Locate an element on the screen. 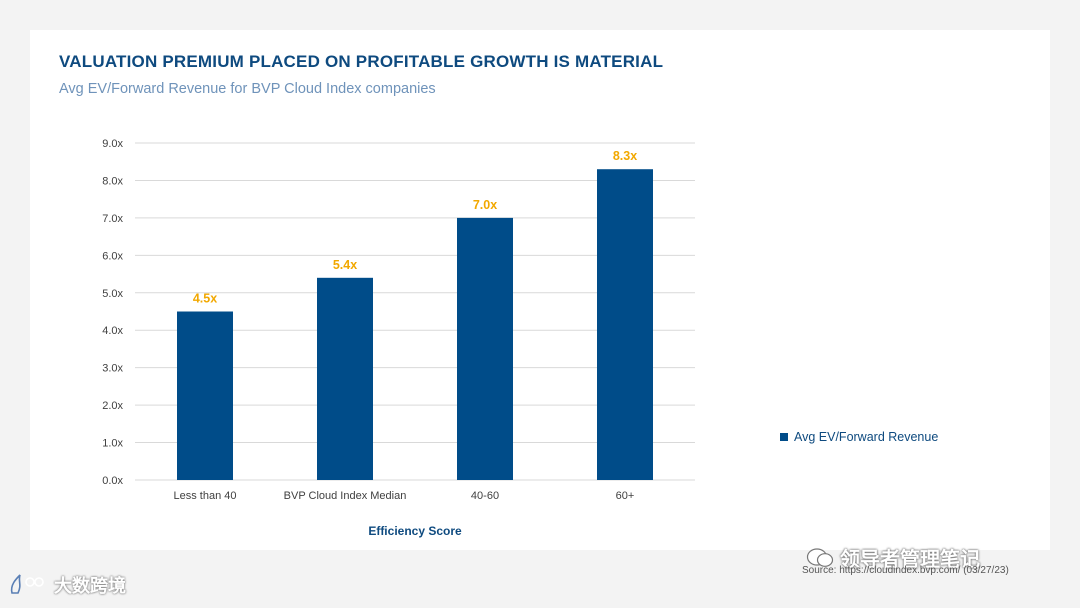 This screenshot has height=608, width=1080. watermark-left: 大数跨境 is located at coordinates (67, 585).